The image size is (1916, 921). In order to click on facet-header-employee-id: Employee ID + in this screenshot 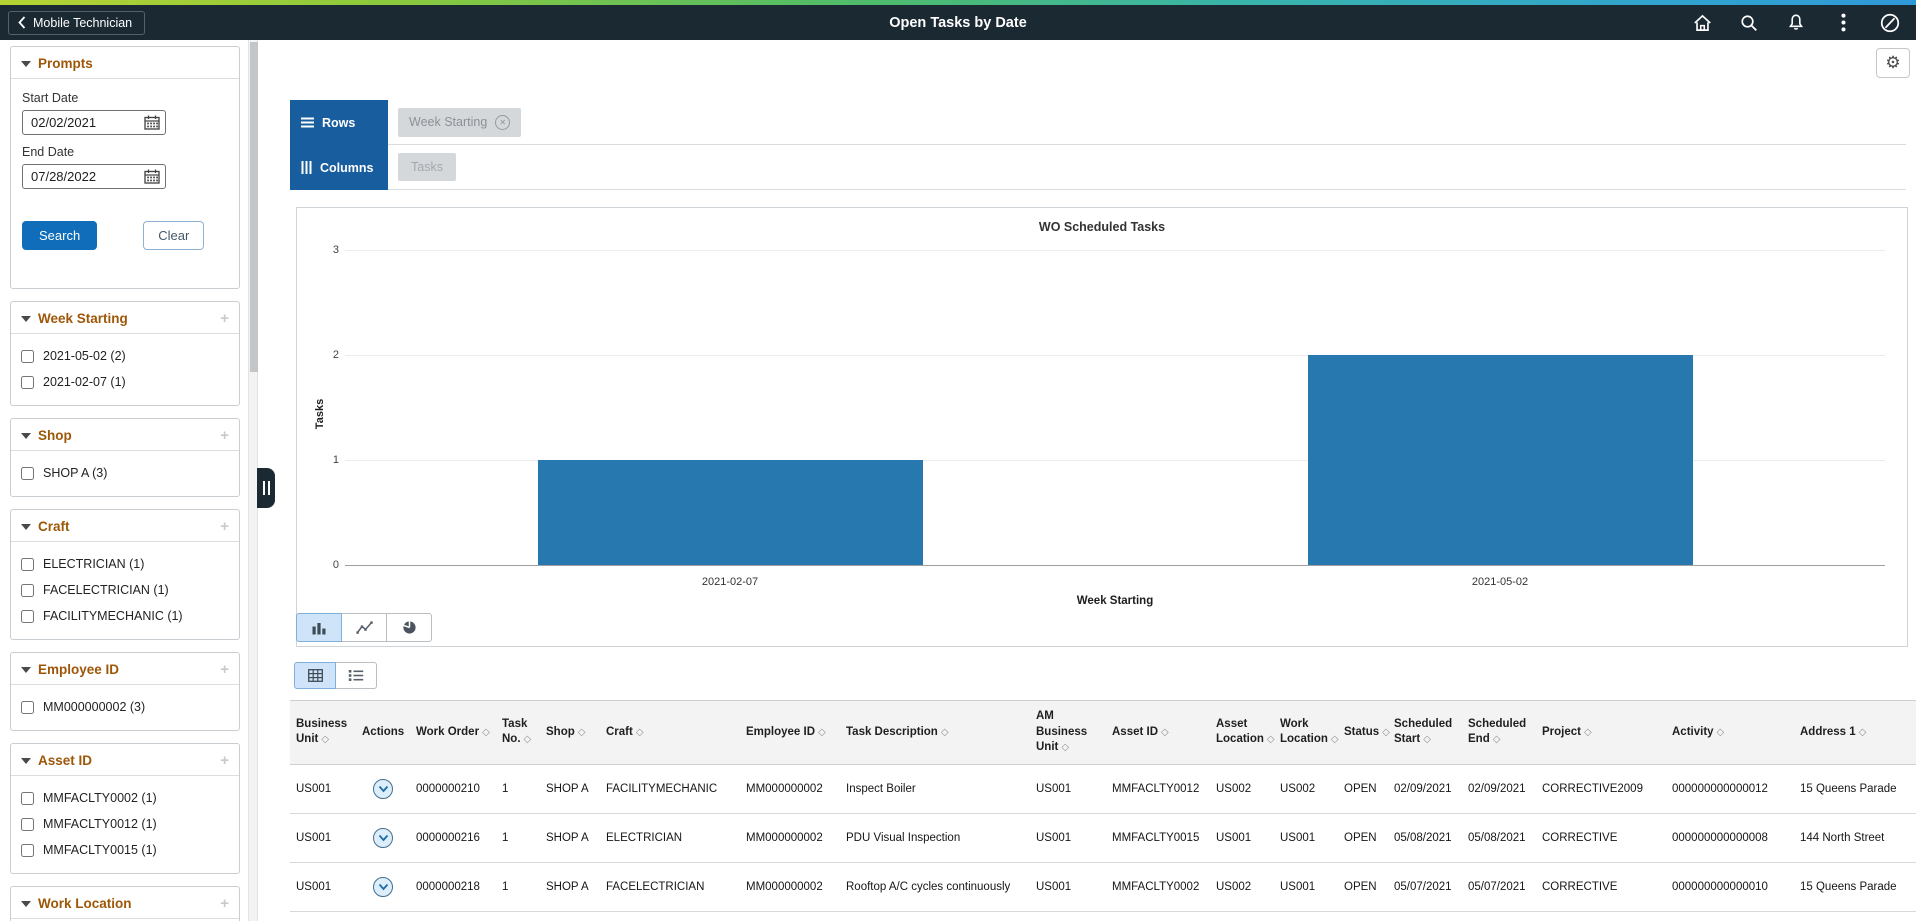, I will do `click(125, 669)`.